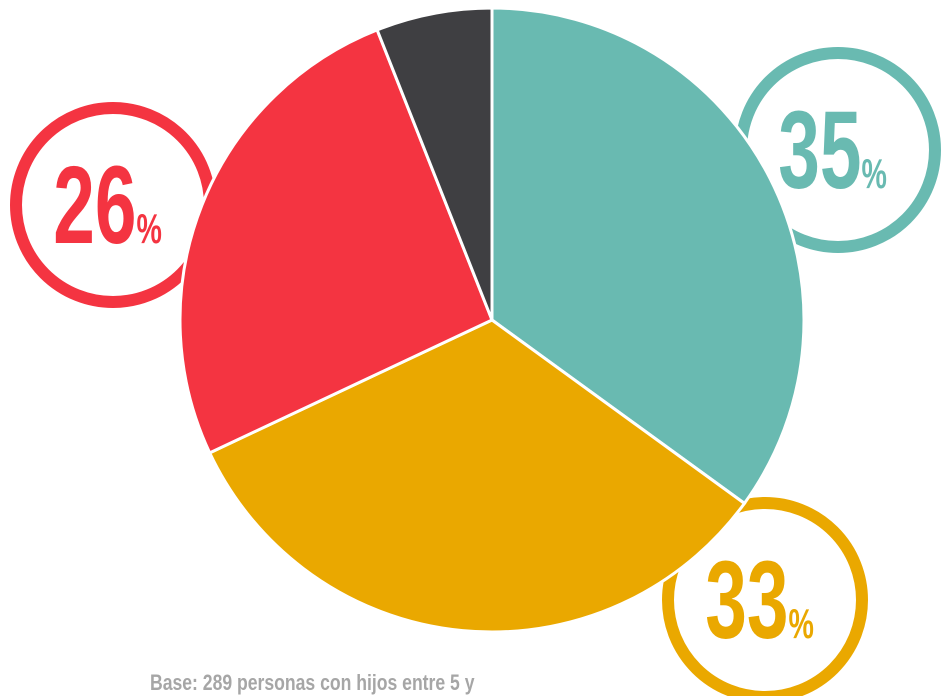 The height and width of the screenshot is (696, 947). Describe the element at coordinates (312, 683) in the screenshot. I see `note: Base: 289 personas con hijos entre 5 y` at that location.